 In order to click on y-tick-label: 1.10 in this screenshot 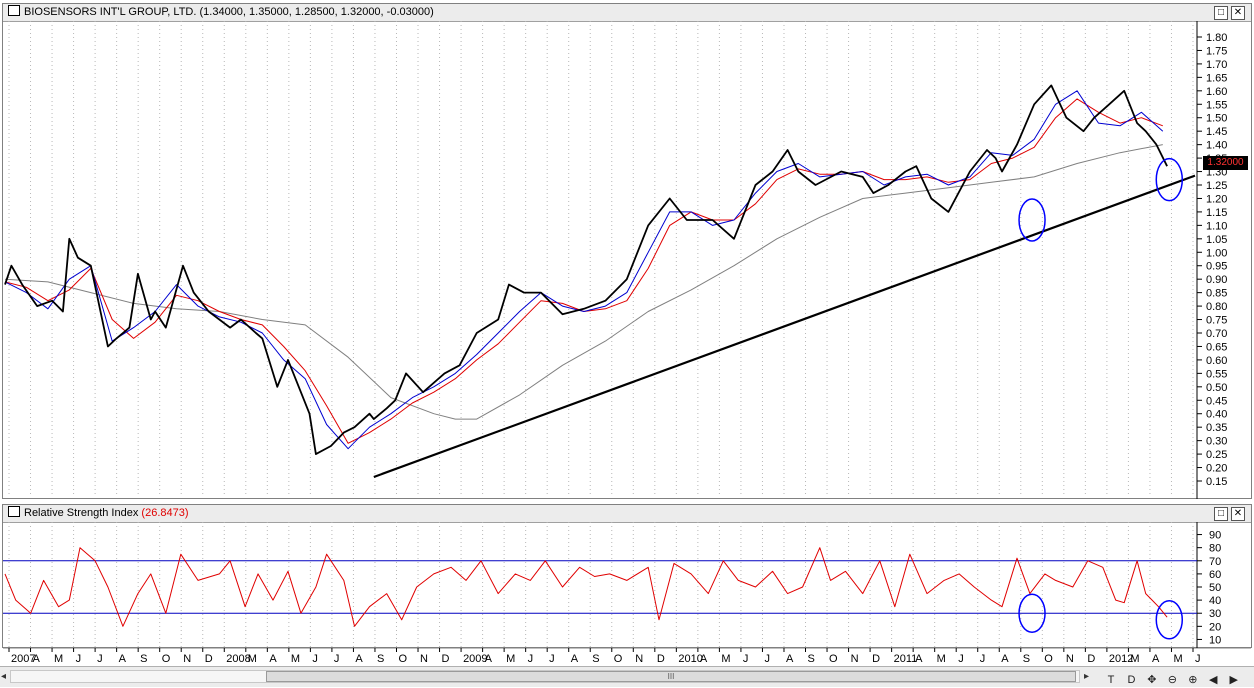, I will do `click(1216, 226)`.